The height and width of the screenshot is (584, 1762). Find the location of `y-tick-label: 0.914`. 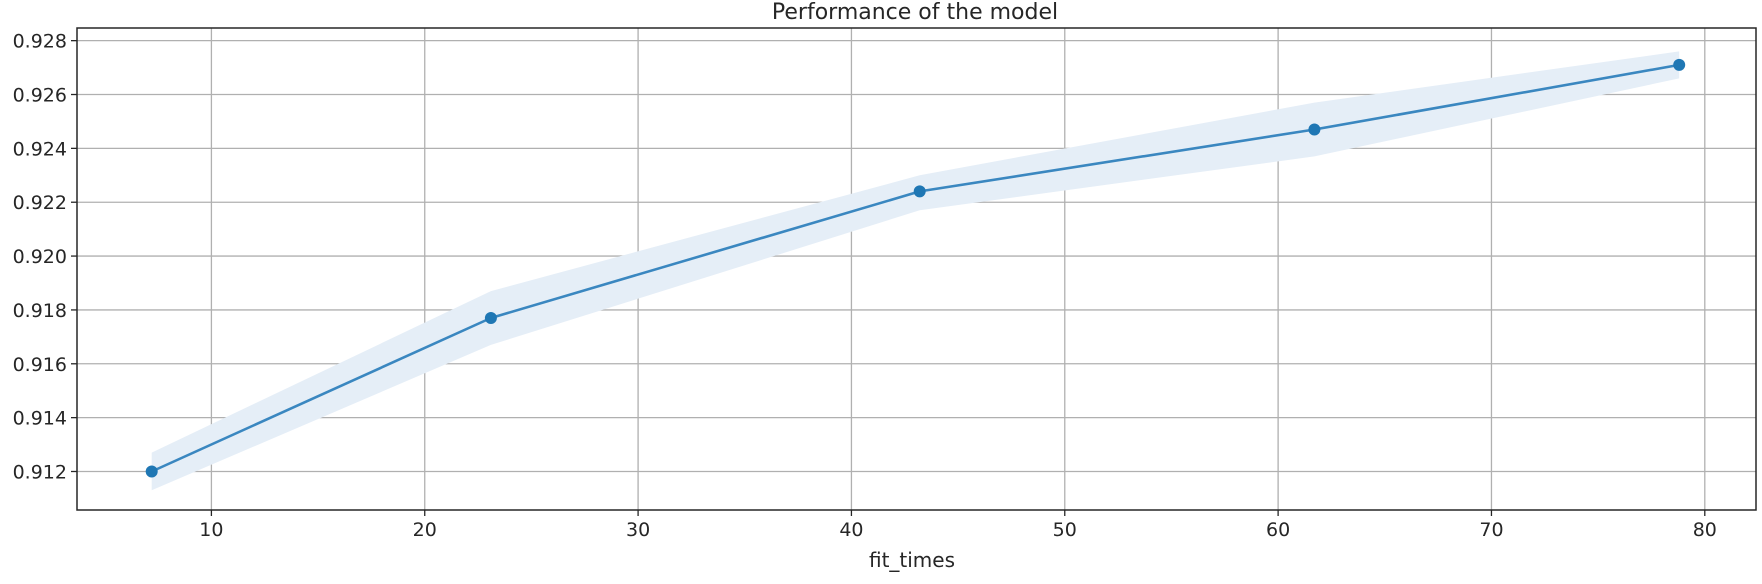

y-tick-label: 0.914 is located at coordinates (40, 419).